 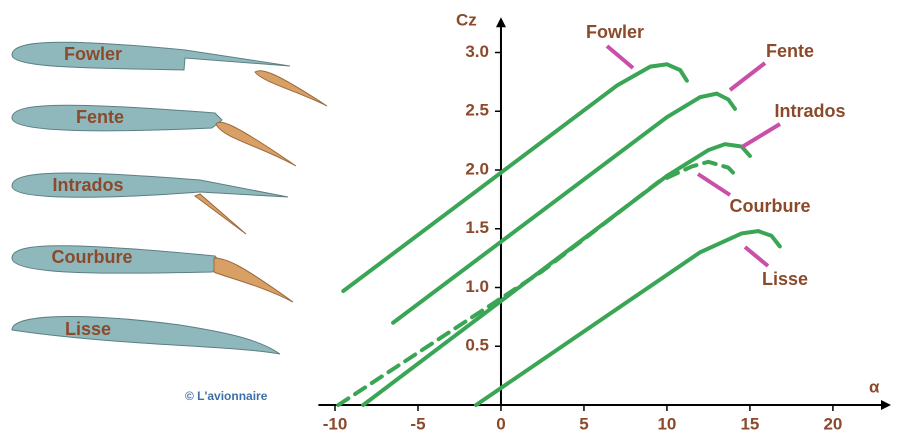 What do you see at coordinates (150, 203) in the screenshot?
I see `airfoil-intrados: Intrados` at bounding box center [150, 203].